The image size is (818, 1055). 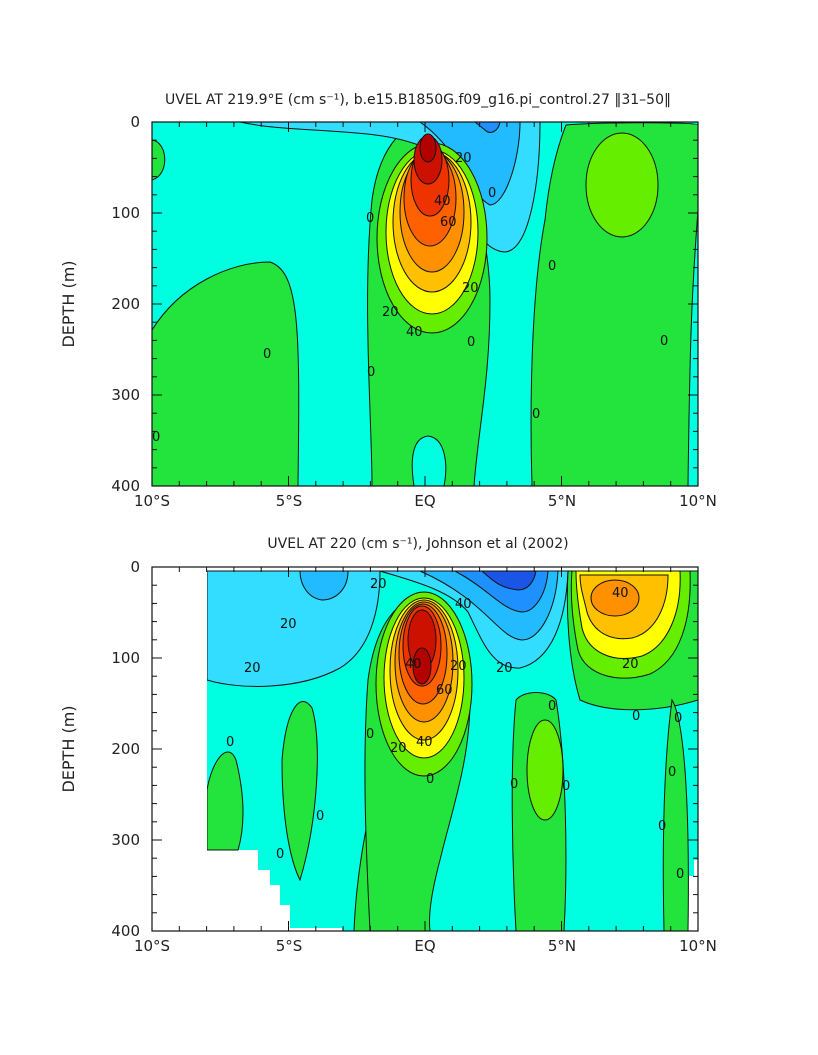 What do you see at coordinates (444, 690) in the screenshot?
I see `bottom-clabel: 60` at bounding box center [444, 690].